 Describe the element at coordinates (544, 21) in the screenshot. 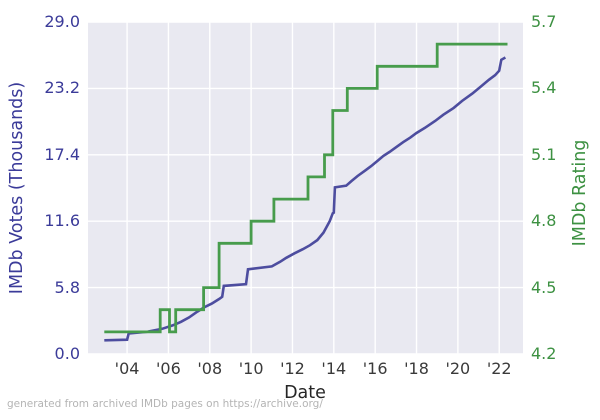

I see `right-tick-label: 5.7` at that location.